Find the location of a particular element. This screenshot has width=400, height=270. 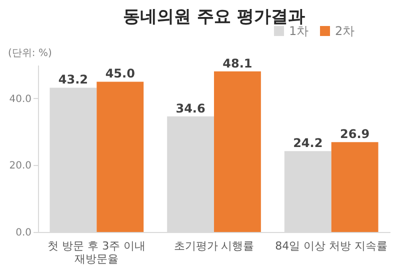

y-tick-label: 40.0 is located at coordinates (20, 99).